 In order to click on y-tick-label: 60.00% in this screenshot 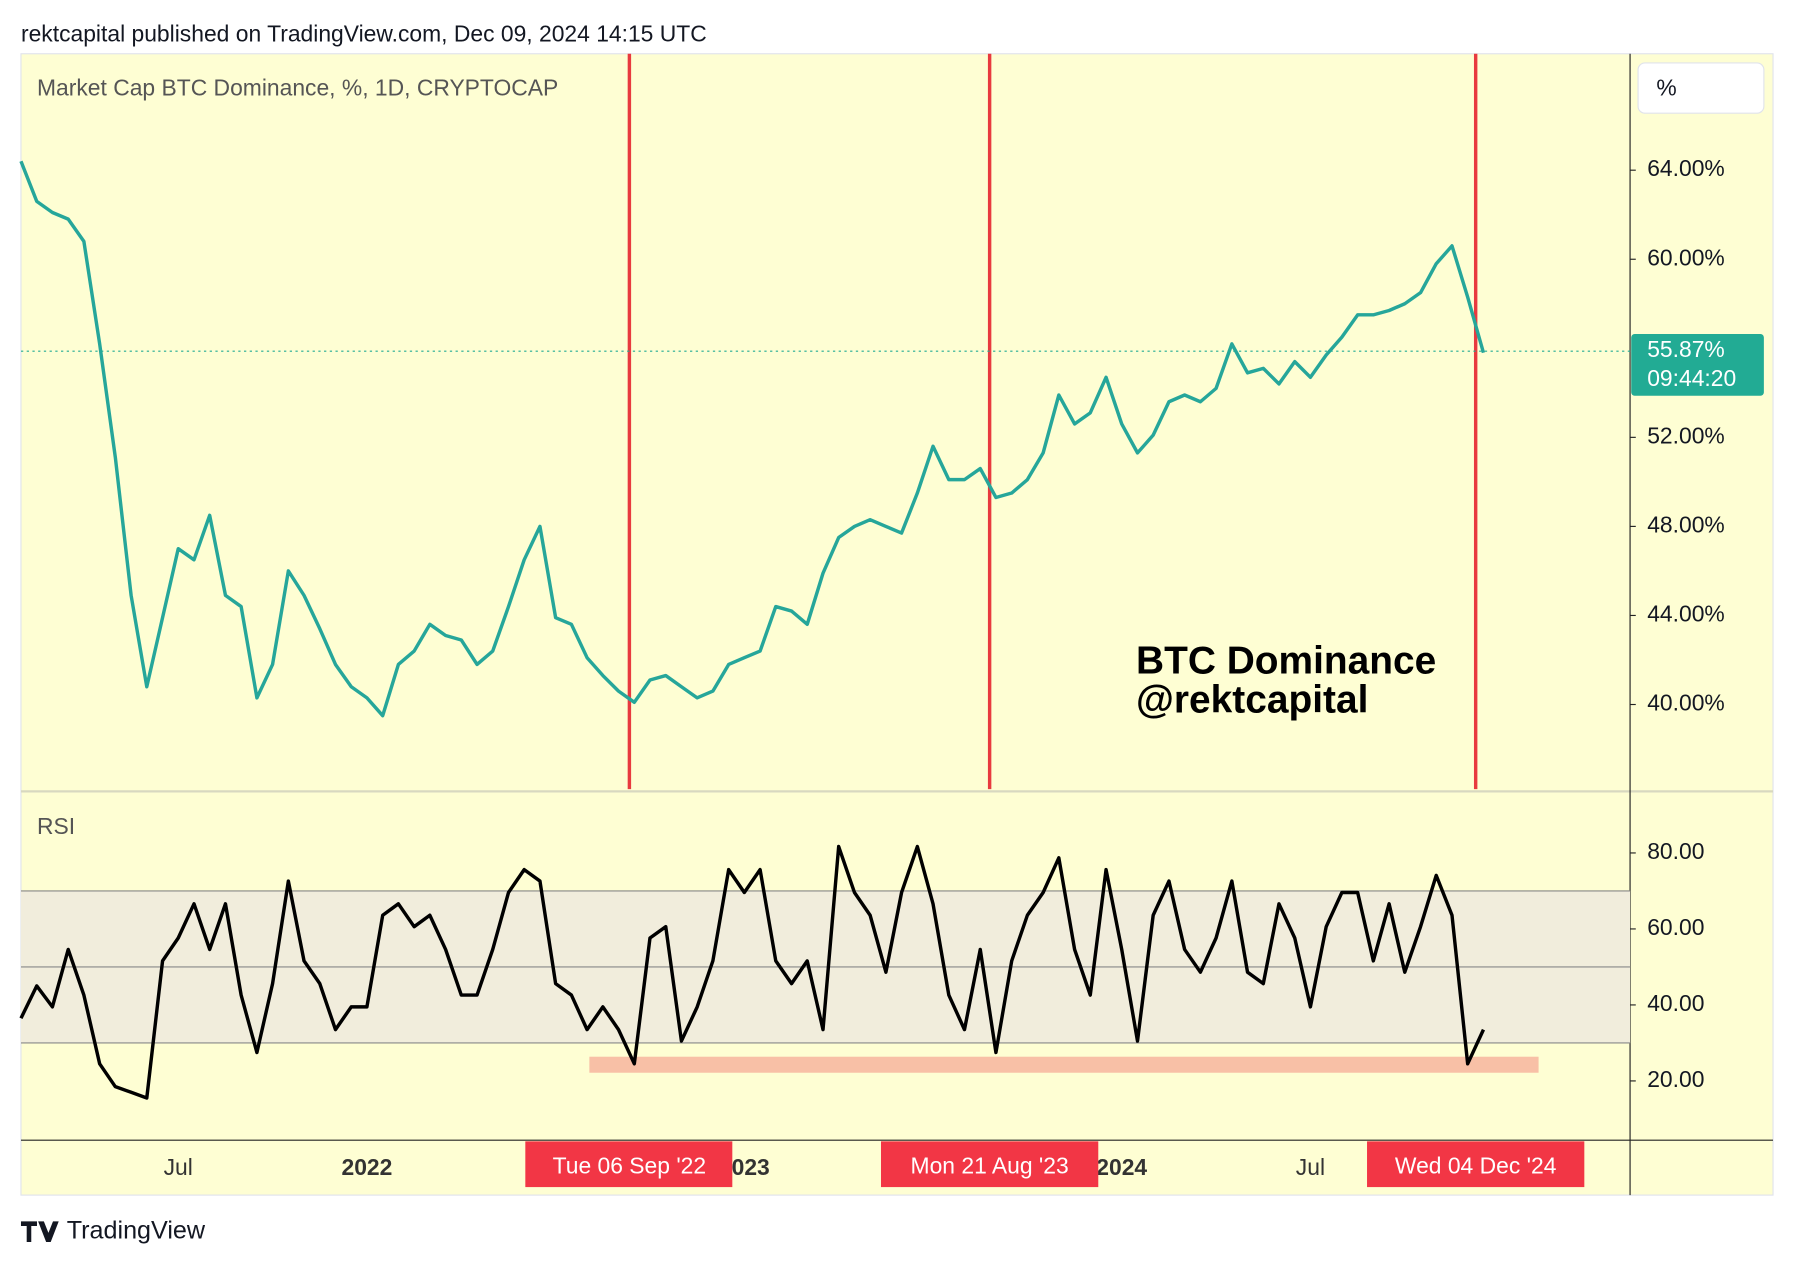, I will do `click(1686, 257)`.